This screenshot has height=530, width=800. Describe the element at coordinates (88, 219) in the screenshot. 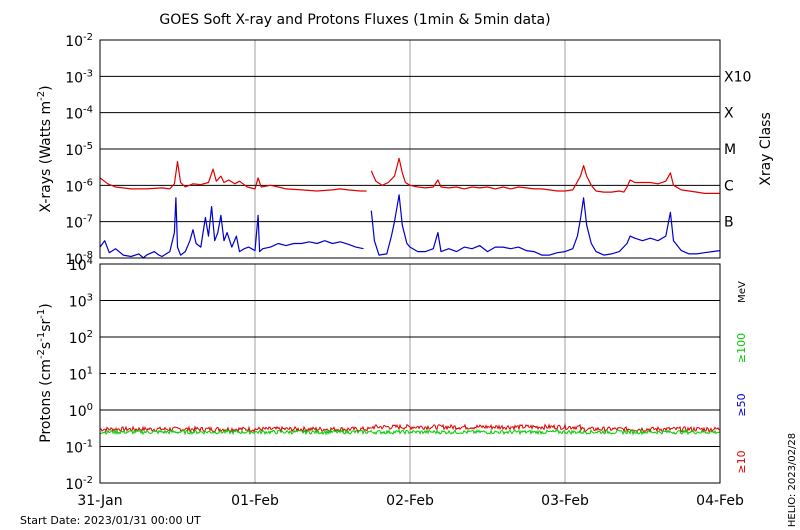

I see `xray-y-tick-exp-1: -7` at that location.